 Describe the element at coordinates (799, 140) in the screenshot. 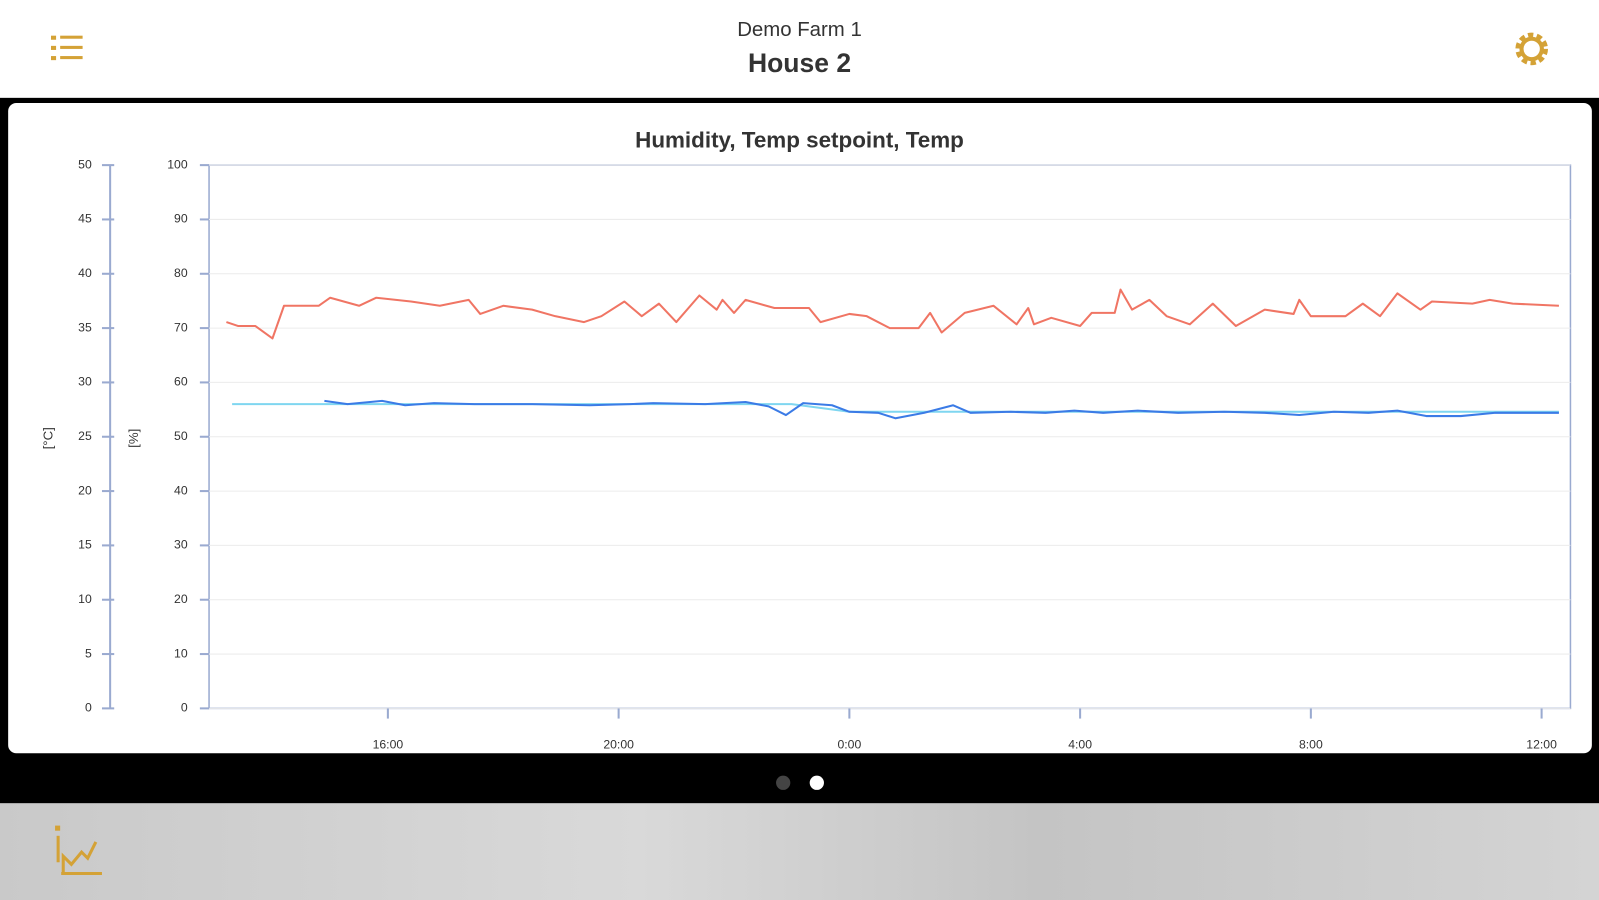

I see `chart-title: Humidity, Temp setpoint, Temp` at that location.